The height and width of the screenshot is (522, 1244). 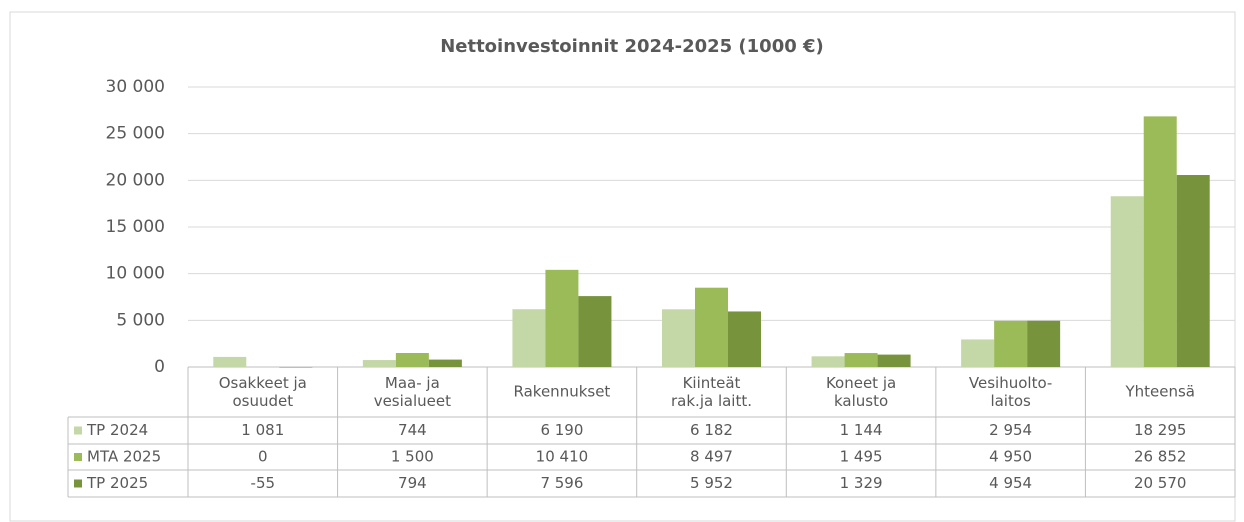 I want to click on data-label: -55, so click(x=263, y=483).